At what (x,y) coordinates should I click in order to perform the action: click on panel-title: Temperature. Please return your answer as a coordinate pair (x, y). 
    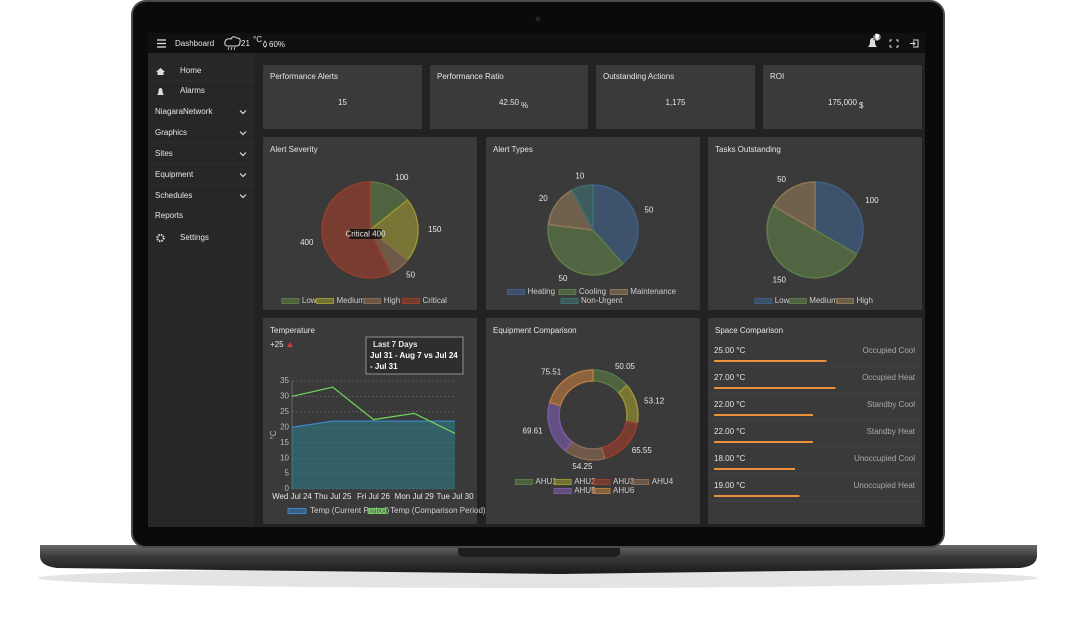
    Looking at the image, I should click on (292, 330).